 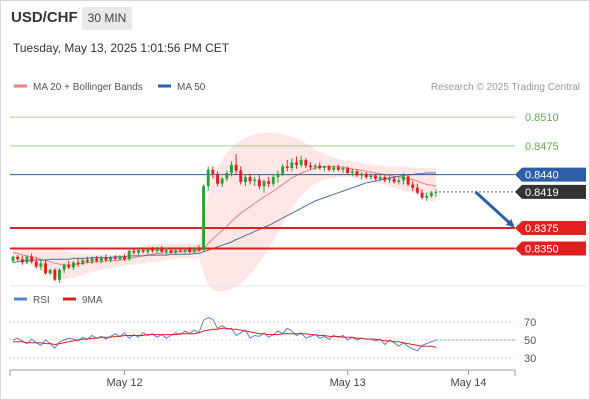 What do you see at coordinates (92, 300) in the screenshot?
I see `rsi-legend-label-1: 9MA` at bounding box center [92, 300].